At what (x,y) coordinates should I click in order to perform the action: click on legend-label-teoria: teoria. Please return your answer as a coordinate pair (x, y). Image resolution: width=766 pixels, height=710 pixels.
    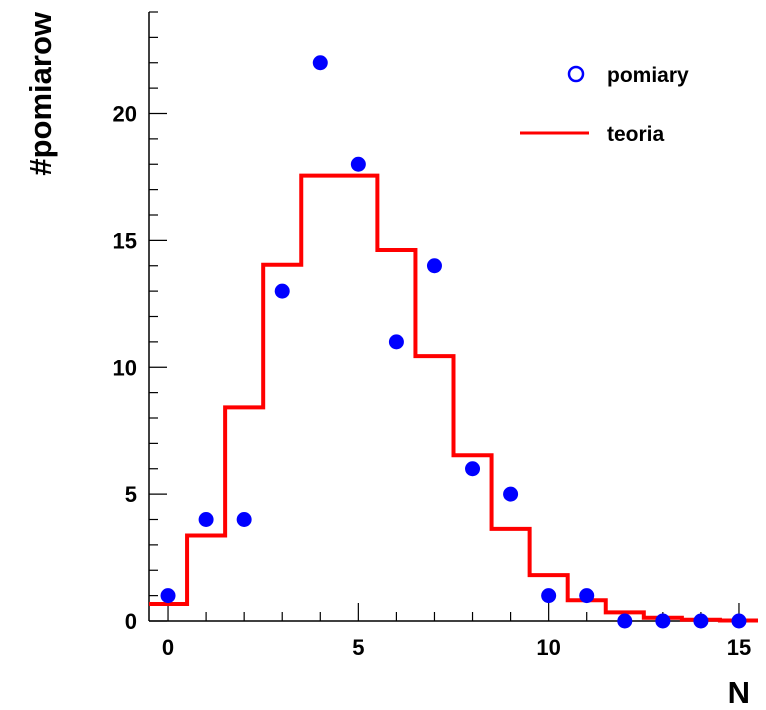
    Looking at the image, I should click on (636, 134).